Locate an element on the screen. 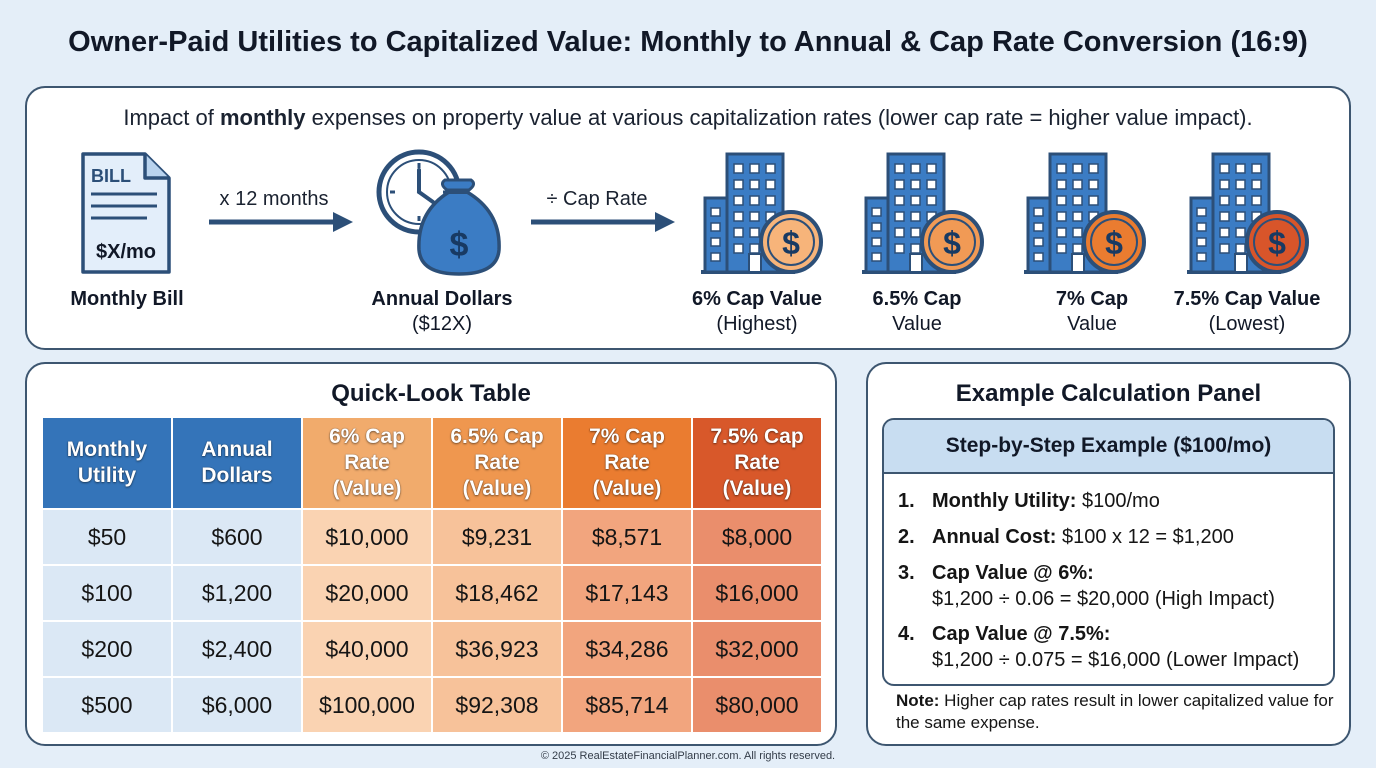 This screenshot has height=768, width=1376. table-cell: $16,000 is located at coordinates (757, 593).